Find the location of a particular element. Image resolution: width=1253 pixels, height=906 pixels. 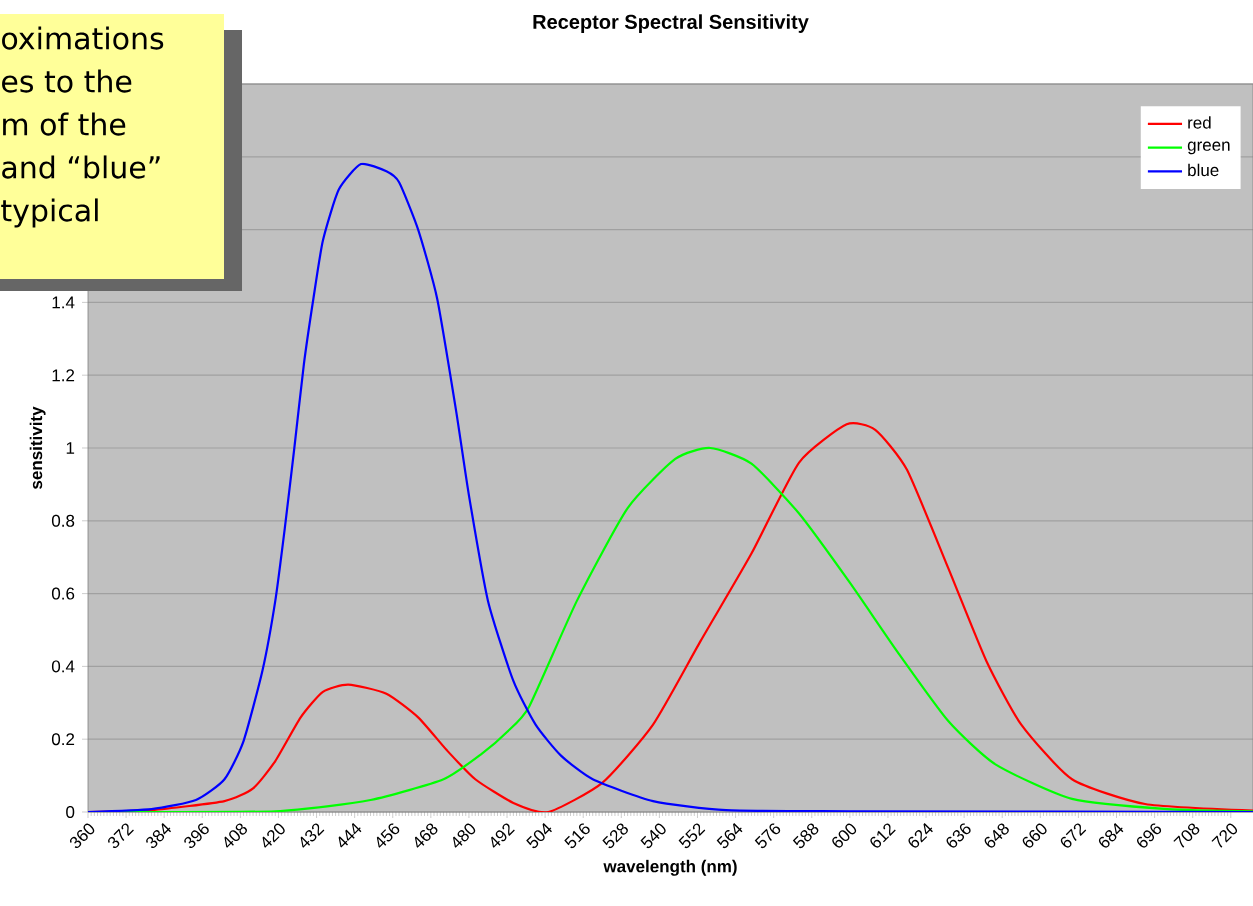

legend-label: green is located at coordinates (1208, 148).